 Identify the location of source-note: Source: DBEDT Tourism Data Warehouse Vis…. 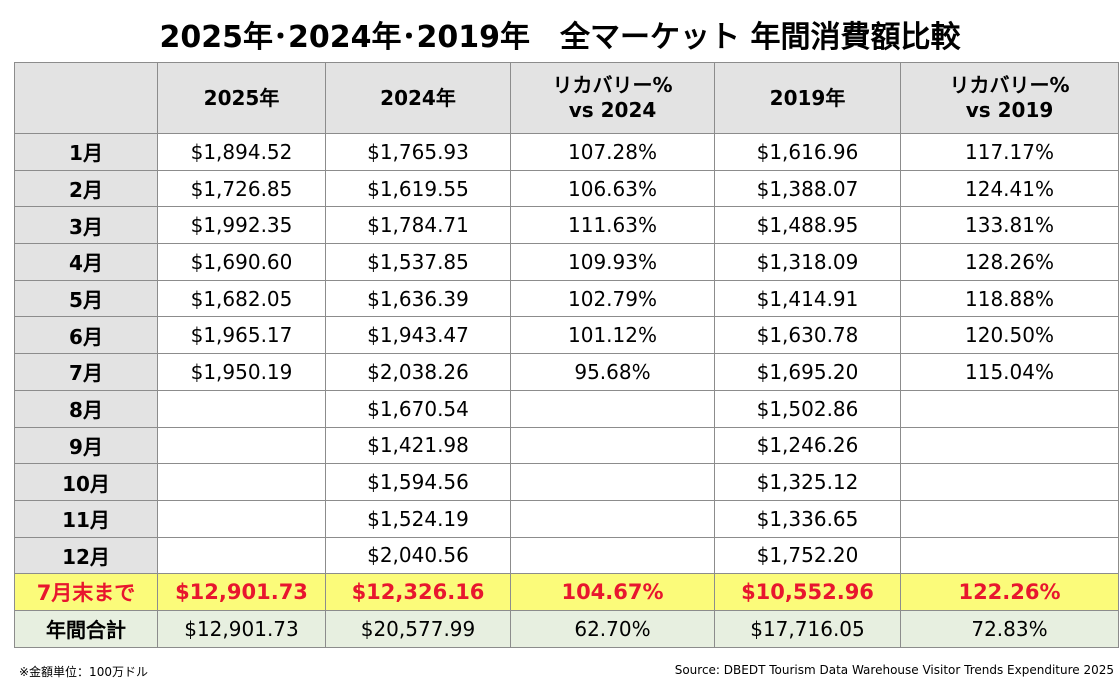
(894, 670).